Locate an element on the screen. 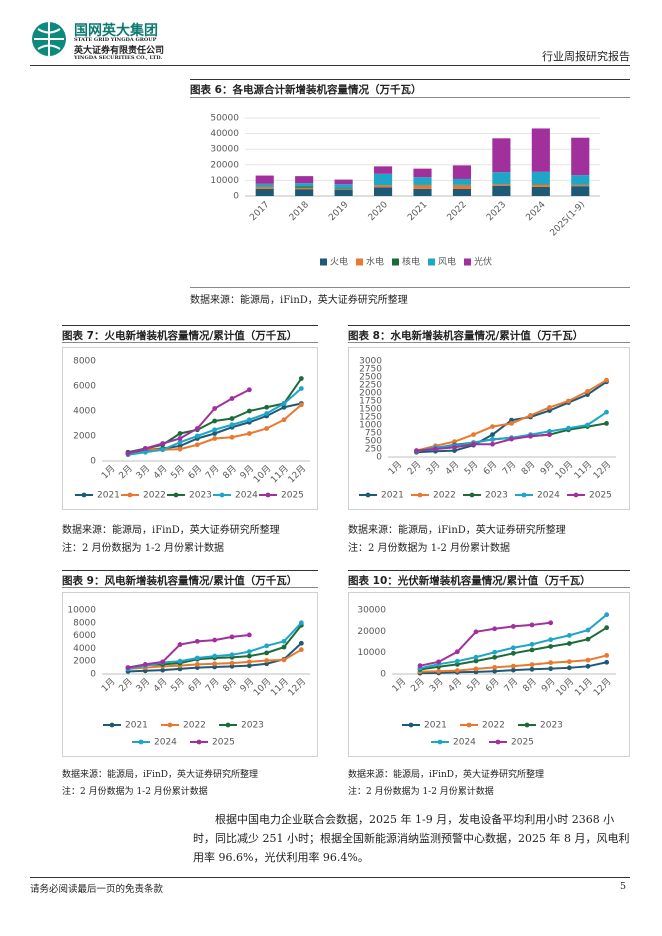 The image size is (662, 936). y-tick-label: 0 is located at coordinates (379, 458).